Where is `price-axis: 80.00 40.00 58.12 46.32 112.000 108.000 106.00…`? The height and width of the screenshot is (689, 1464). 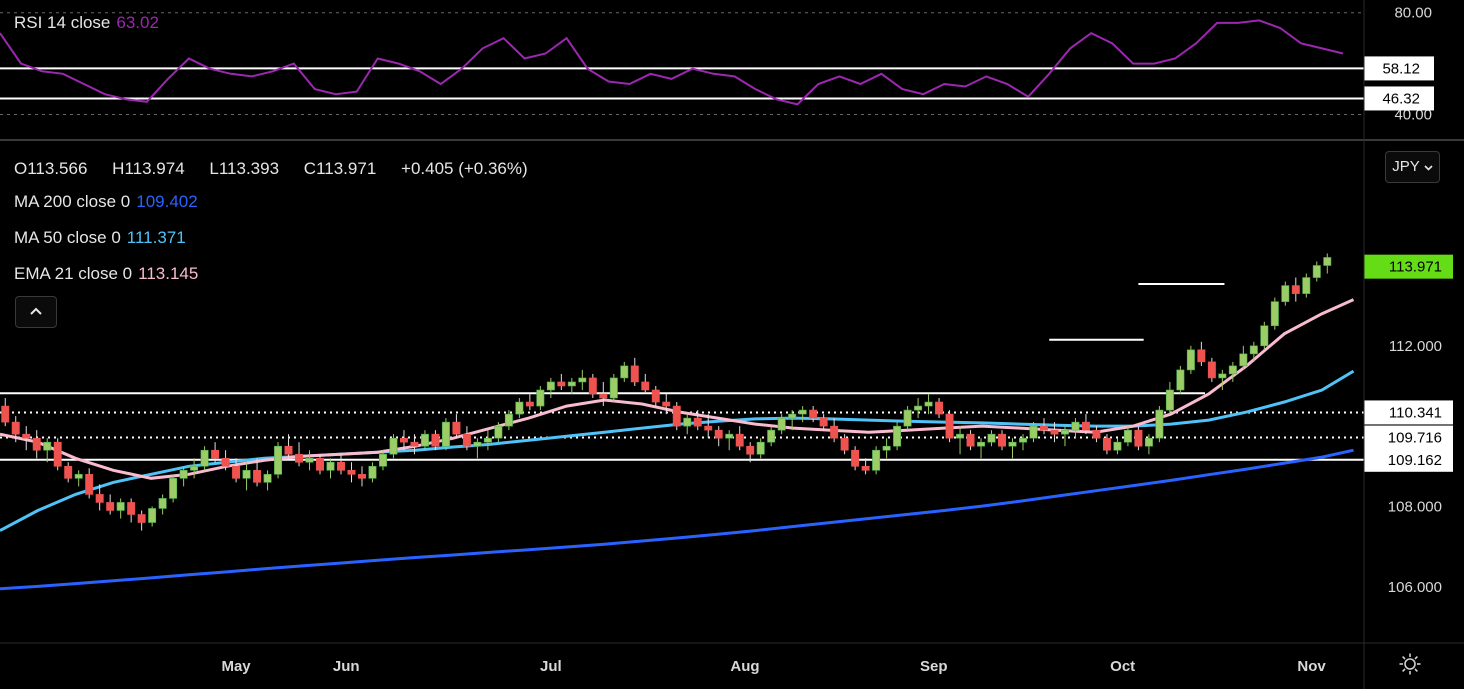
price-axis: 80.00 40.00 58.12 46.32 112.000 108.000 106.00… is located at coordinates (1408, 300).